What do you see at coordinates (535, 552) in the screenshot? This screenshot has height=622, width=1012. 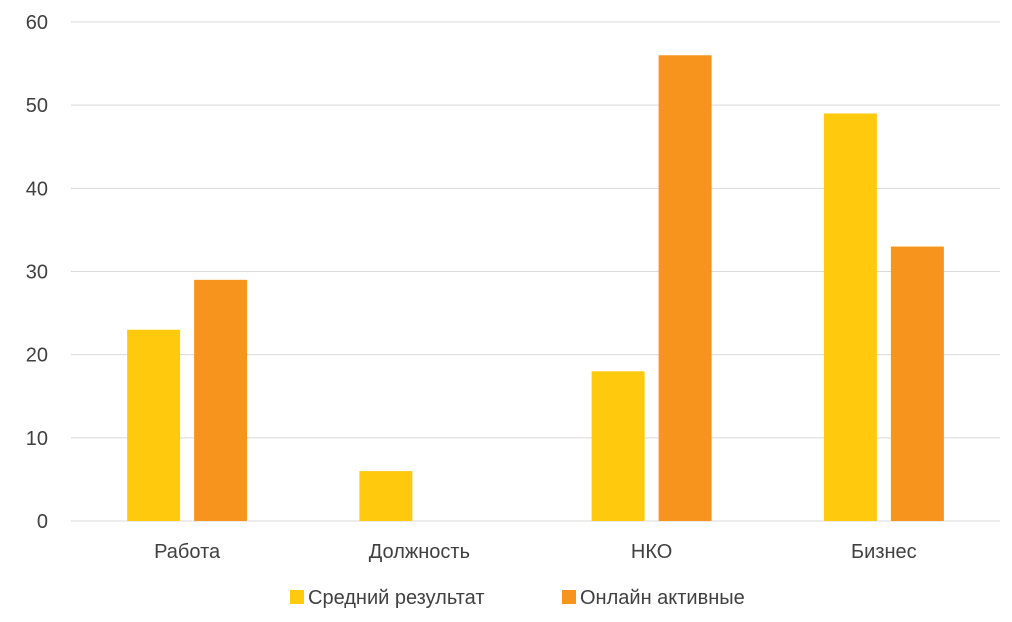 I see `x-axis-tick-labels: Работа Должность НКО Бизнес` at bounding box center [535, 552].